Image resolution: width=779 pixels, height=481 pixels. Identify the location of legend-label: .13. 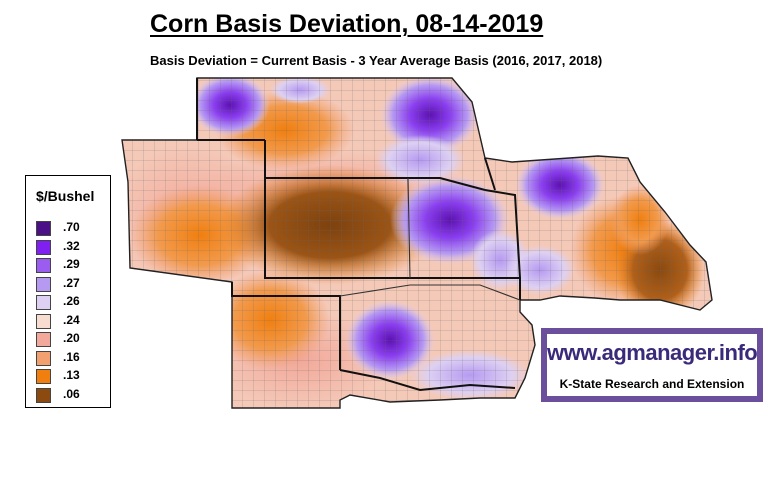
(71, 375).